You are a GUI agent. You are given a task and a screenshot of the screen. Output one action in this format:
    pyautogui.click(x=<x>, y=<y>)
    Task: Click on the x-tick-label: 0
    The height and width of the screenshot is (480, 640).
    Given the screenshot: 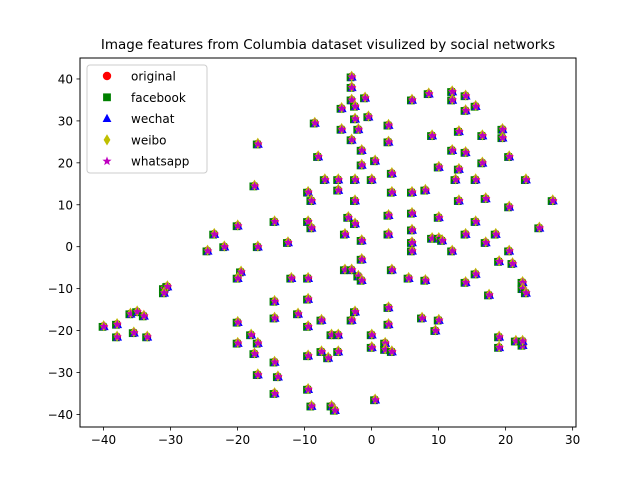 What is the action you would take?
    pyautogui.click(x=372, y=440)
    